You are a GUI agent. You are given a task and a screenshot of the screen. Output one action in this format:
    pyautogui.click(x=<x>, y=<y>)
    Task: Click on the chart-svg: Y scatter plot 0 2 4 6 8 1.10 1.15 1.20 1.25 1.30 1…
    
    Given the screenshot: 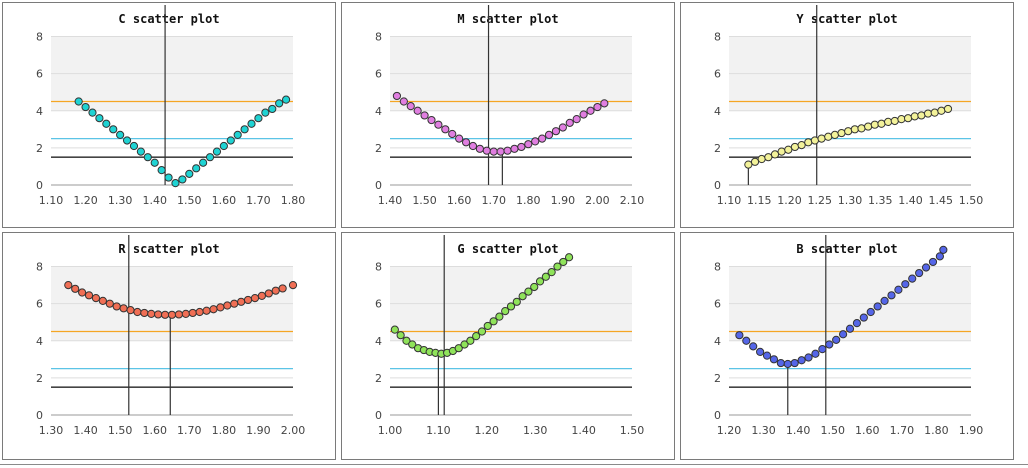 What is the action you would take?
    pyautogui.click(x=848, y=106)
    